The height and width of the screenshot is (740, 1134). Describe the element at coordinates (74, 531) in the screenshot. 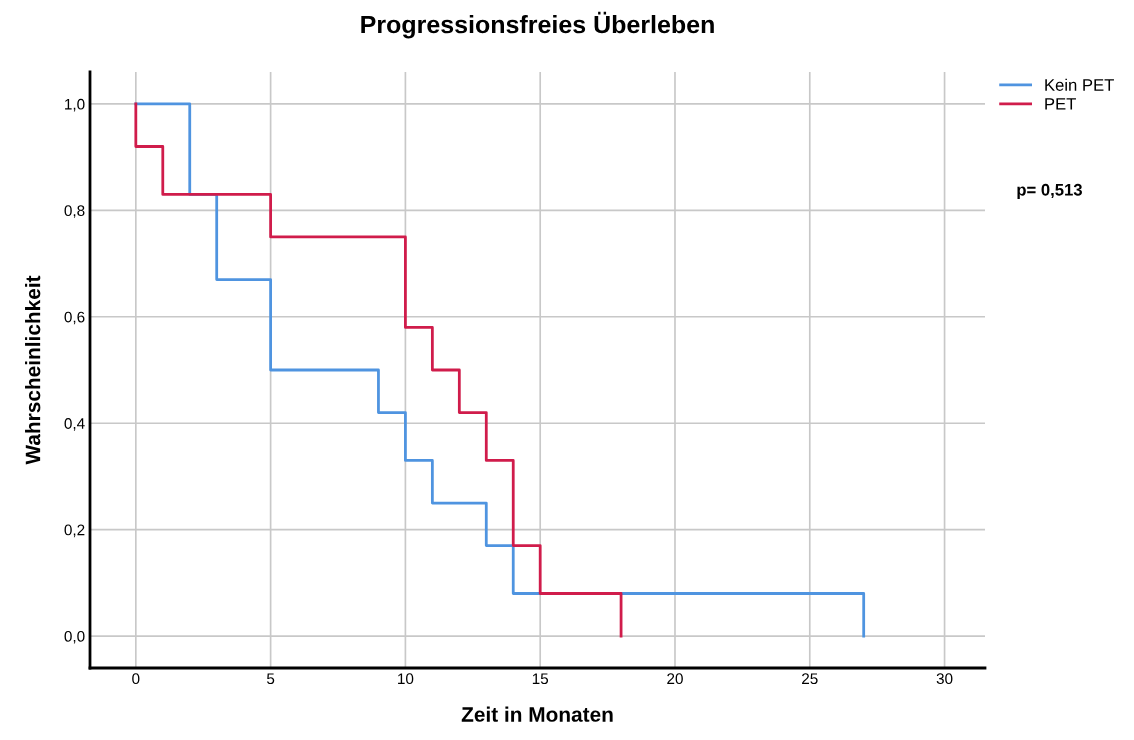

I see `y-tick-label: 0,2` at that location.